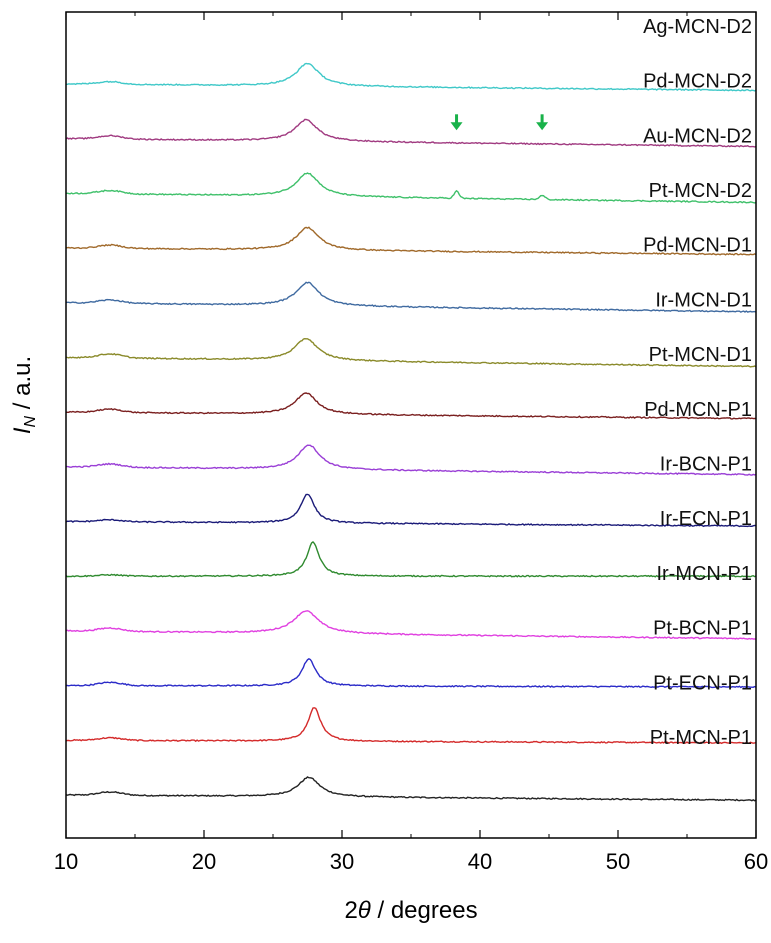  I want to click on x-axis-label: 2θ / degrees, so click(410, 910).